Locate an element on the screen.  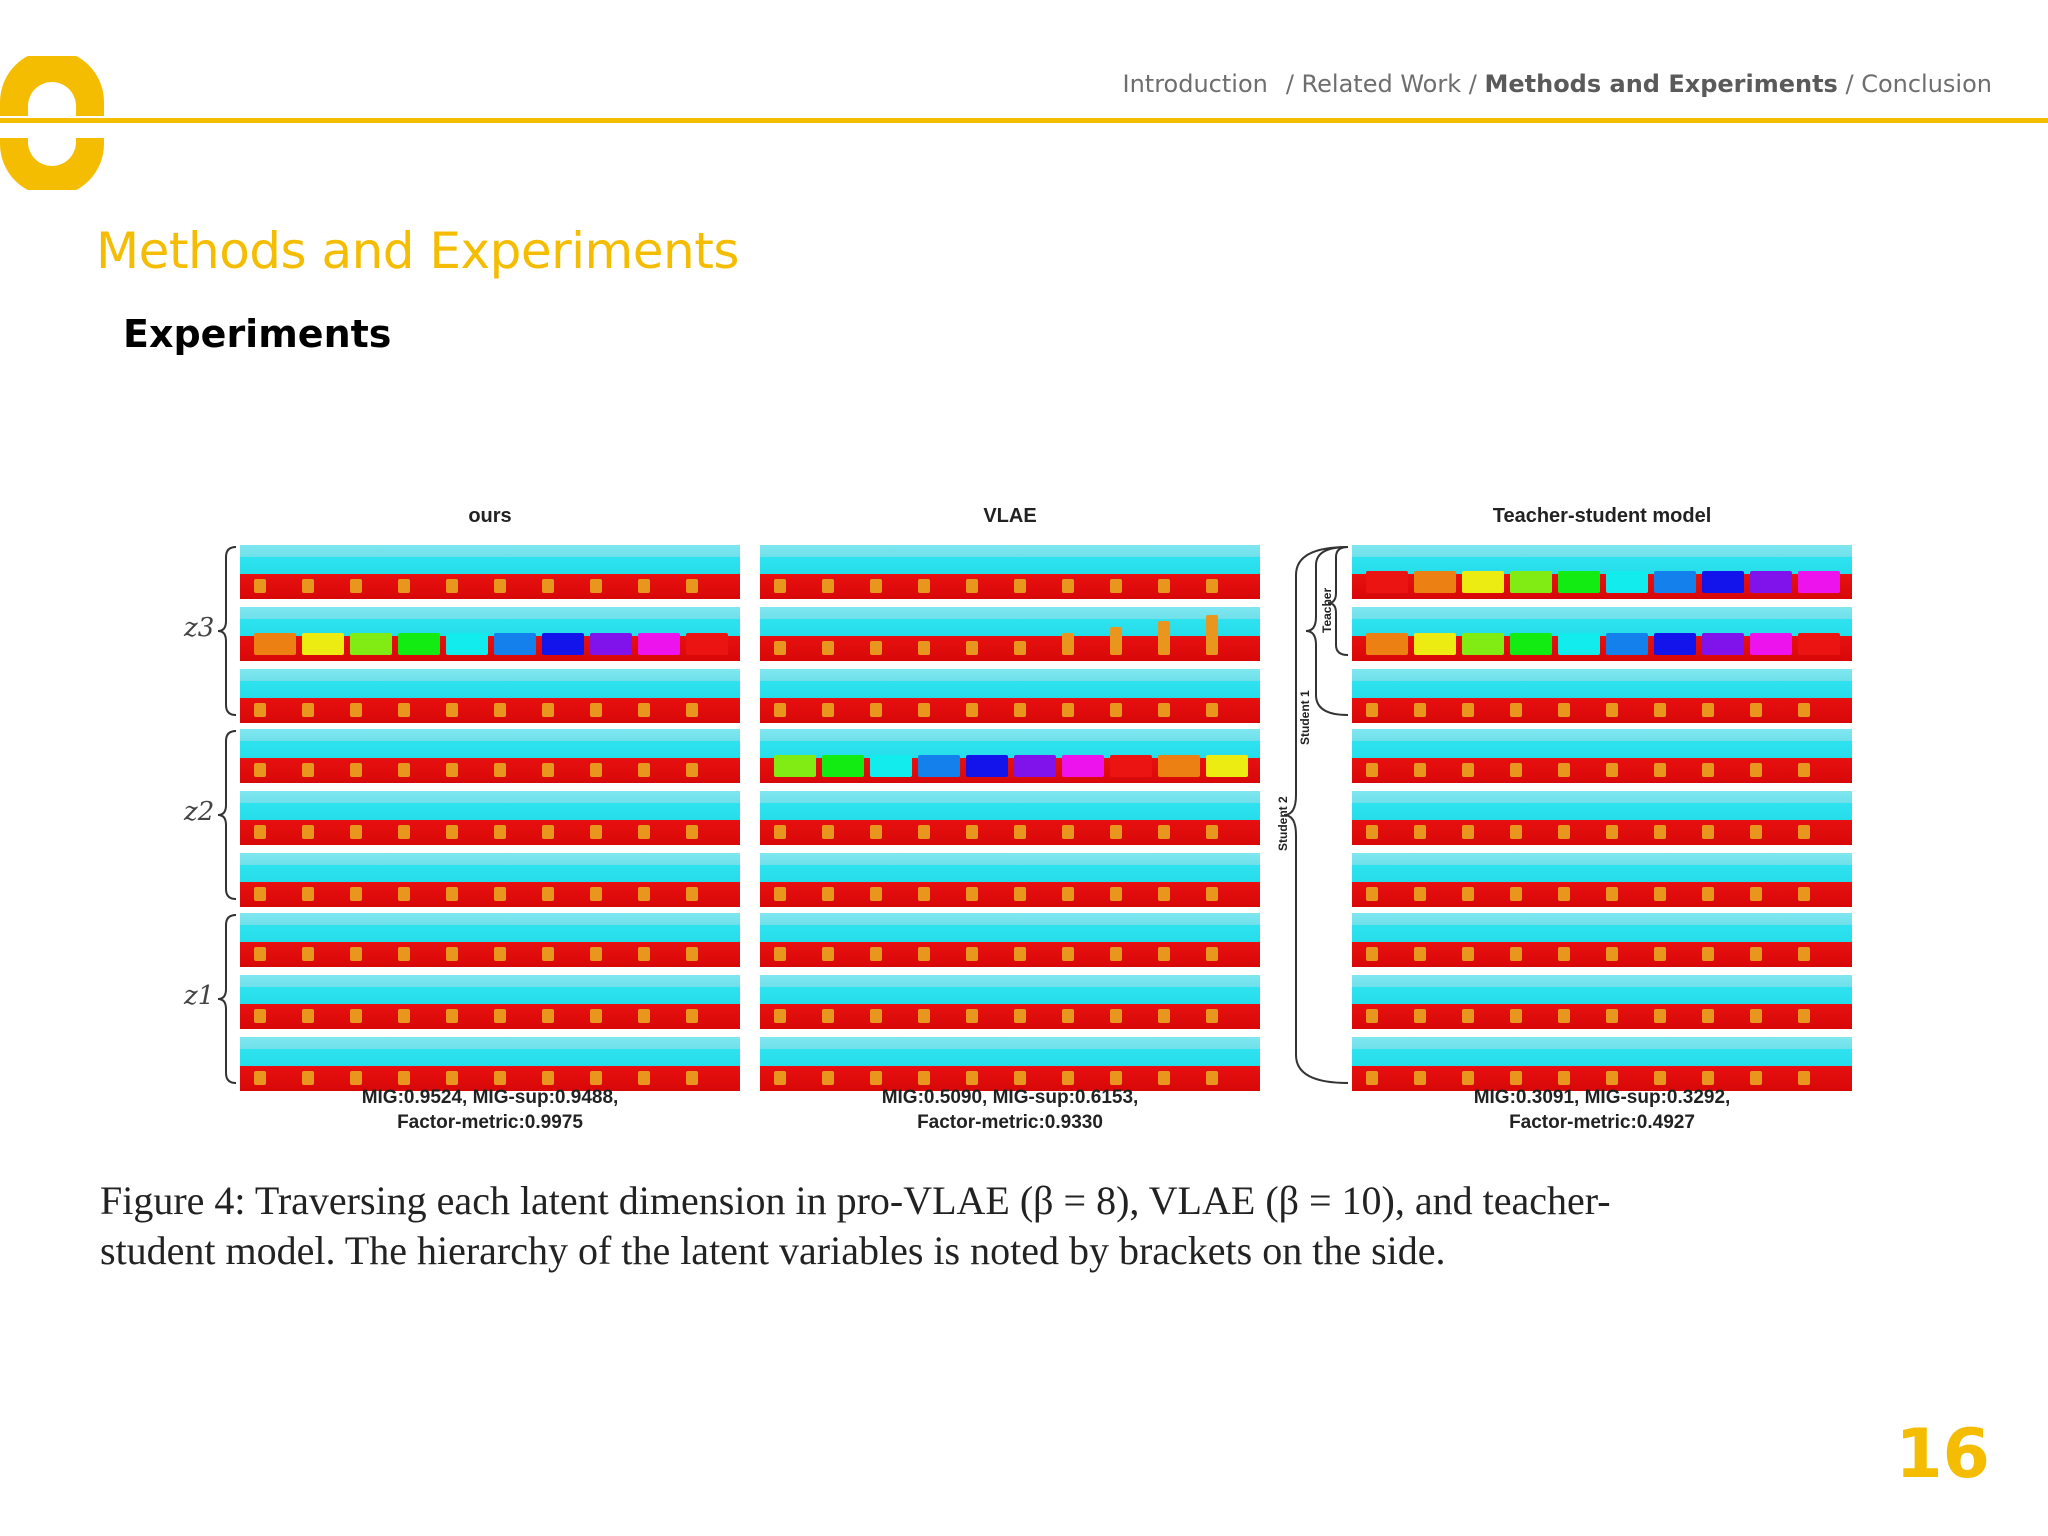
z3-label: z3 is located at coordinates (199, 628).